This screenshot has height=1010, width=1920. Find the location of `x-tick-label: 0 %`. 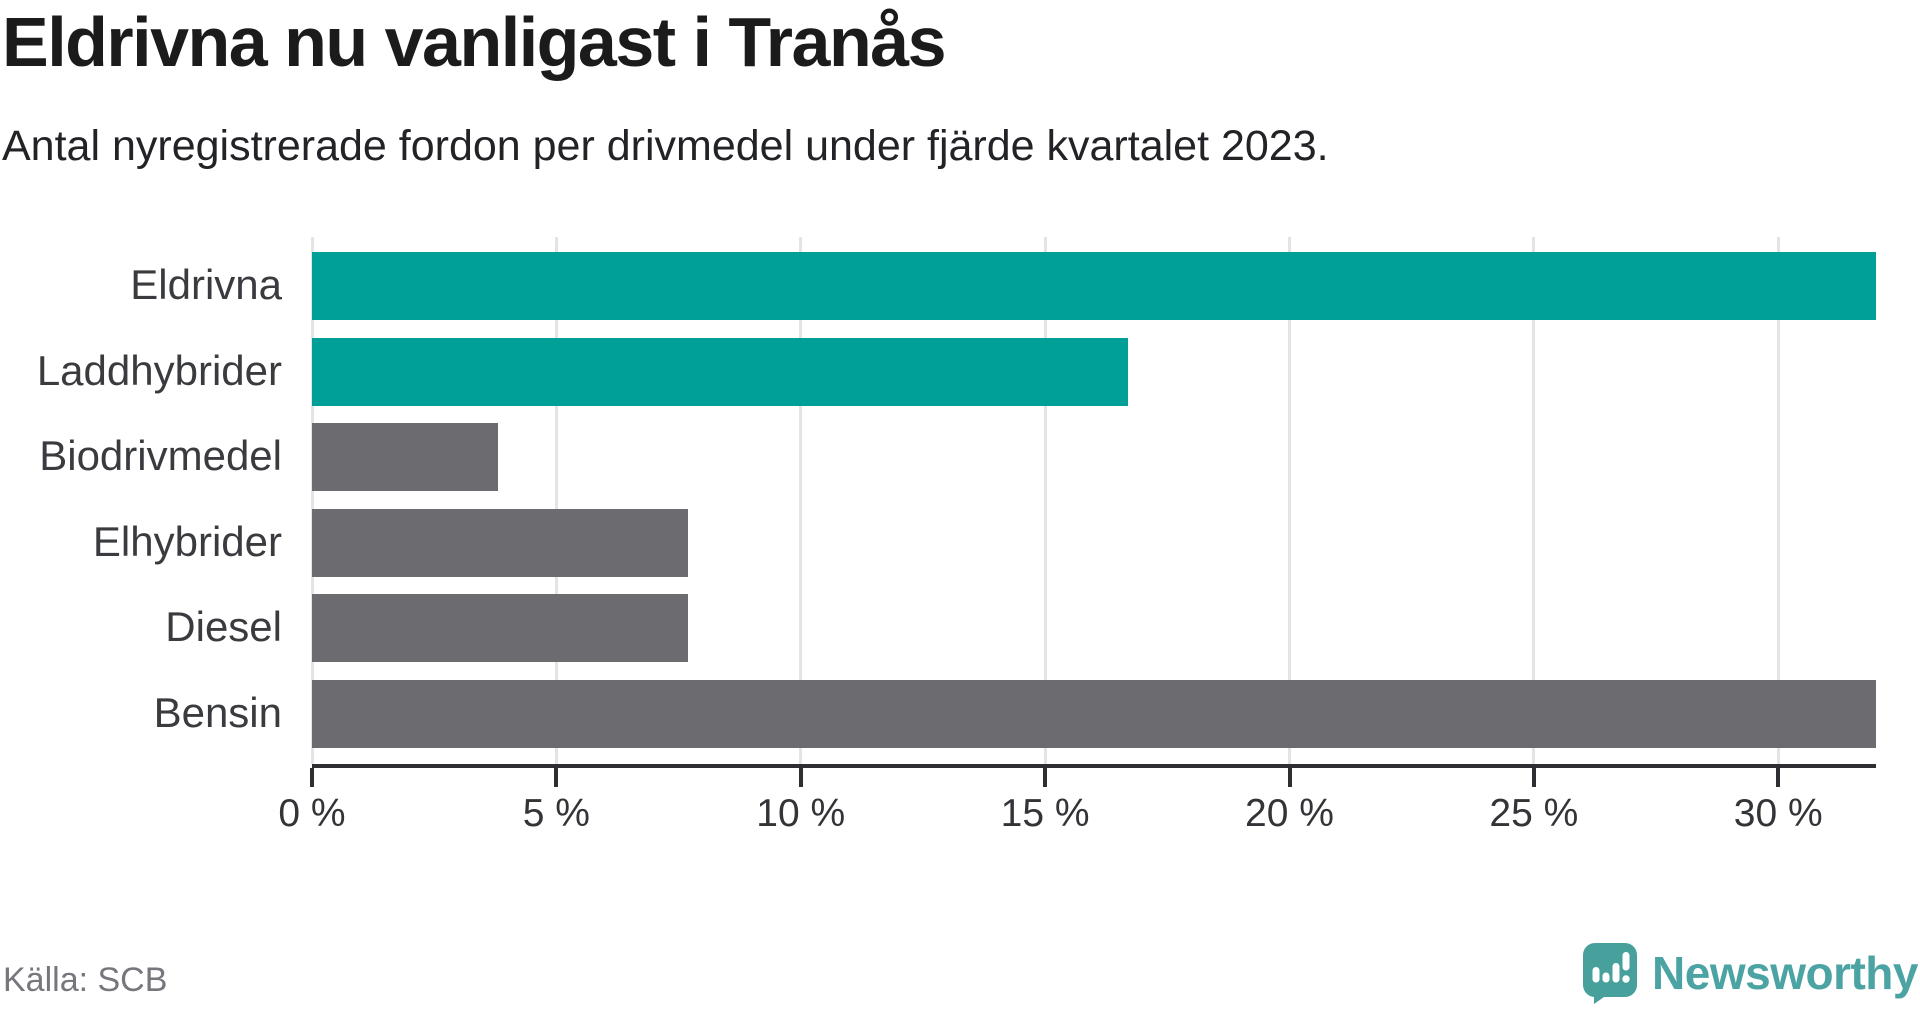

x-tick-label: 0 % is located at coordinates (312, 813).